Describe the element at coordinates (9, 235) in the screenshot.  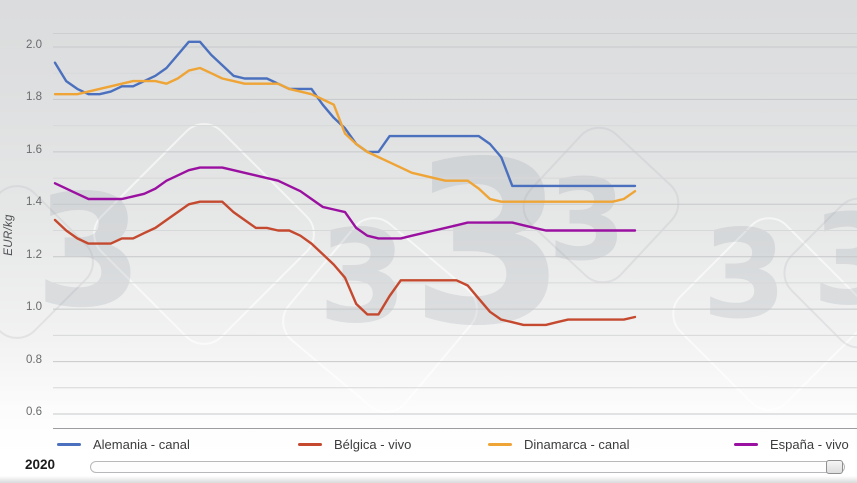
I see `y-axis-title: EUR/kg` at that location.